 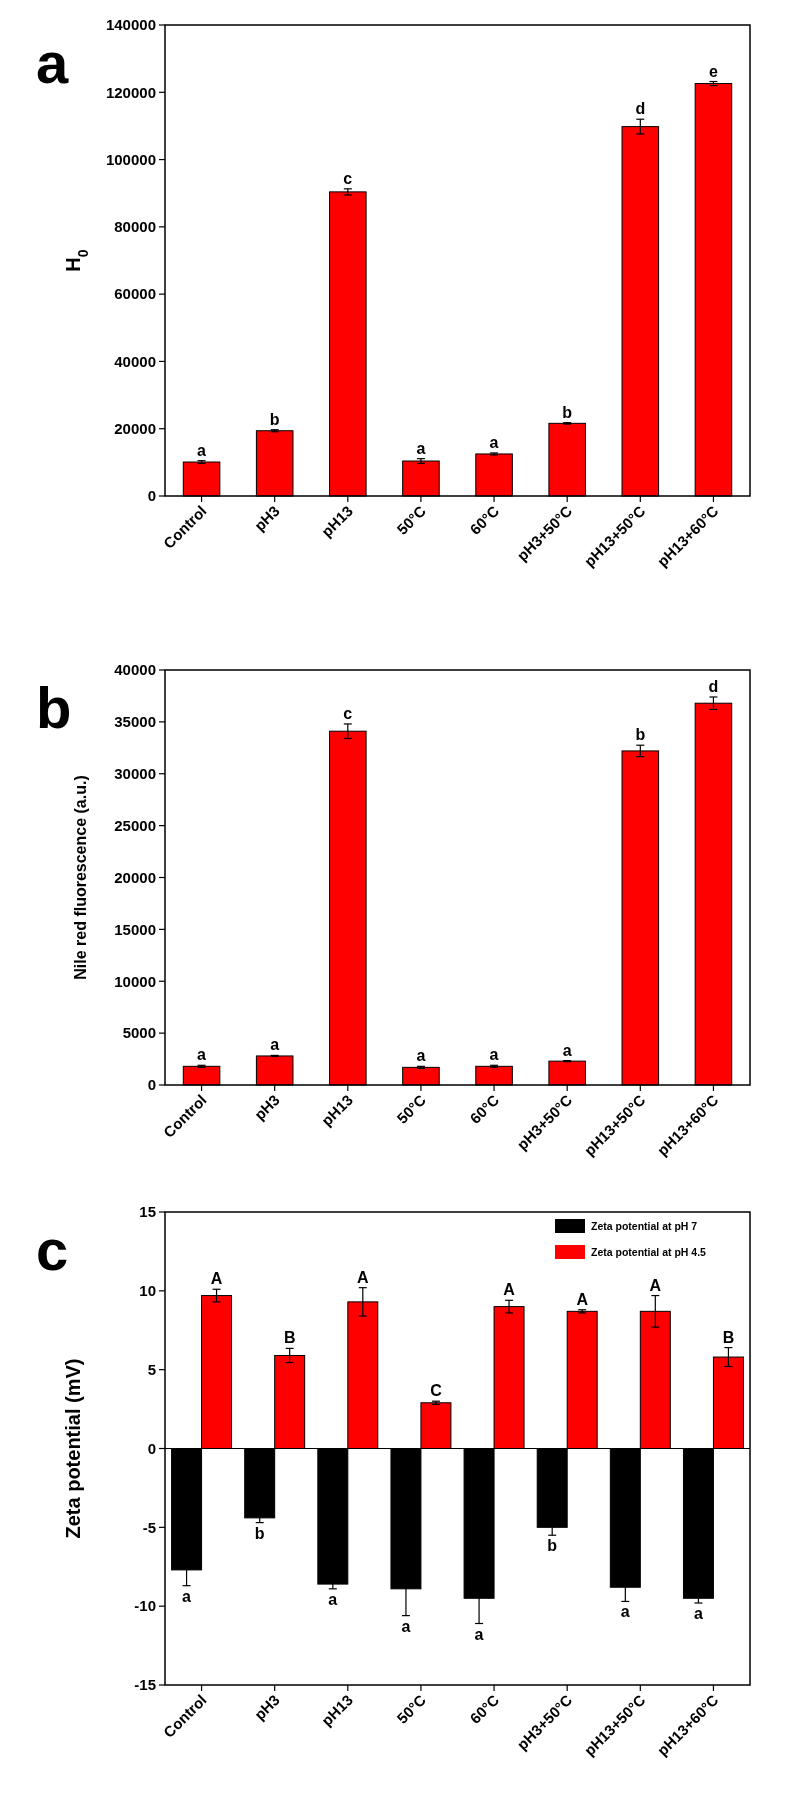 What do you see at coordinates (147, 1291) in the screenshot?
I see `y-tick-label: 10` at bounding box center [147, 1291].